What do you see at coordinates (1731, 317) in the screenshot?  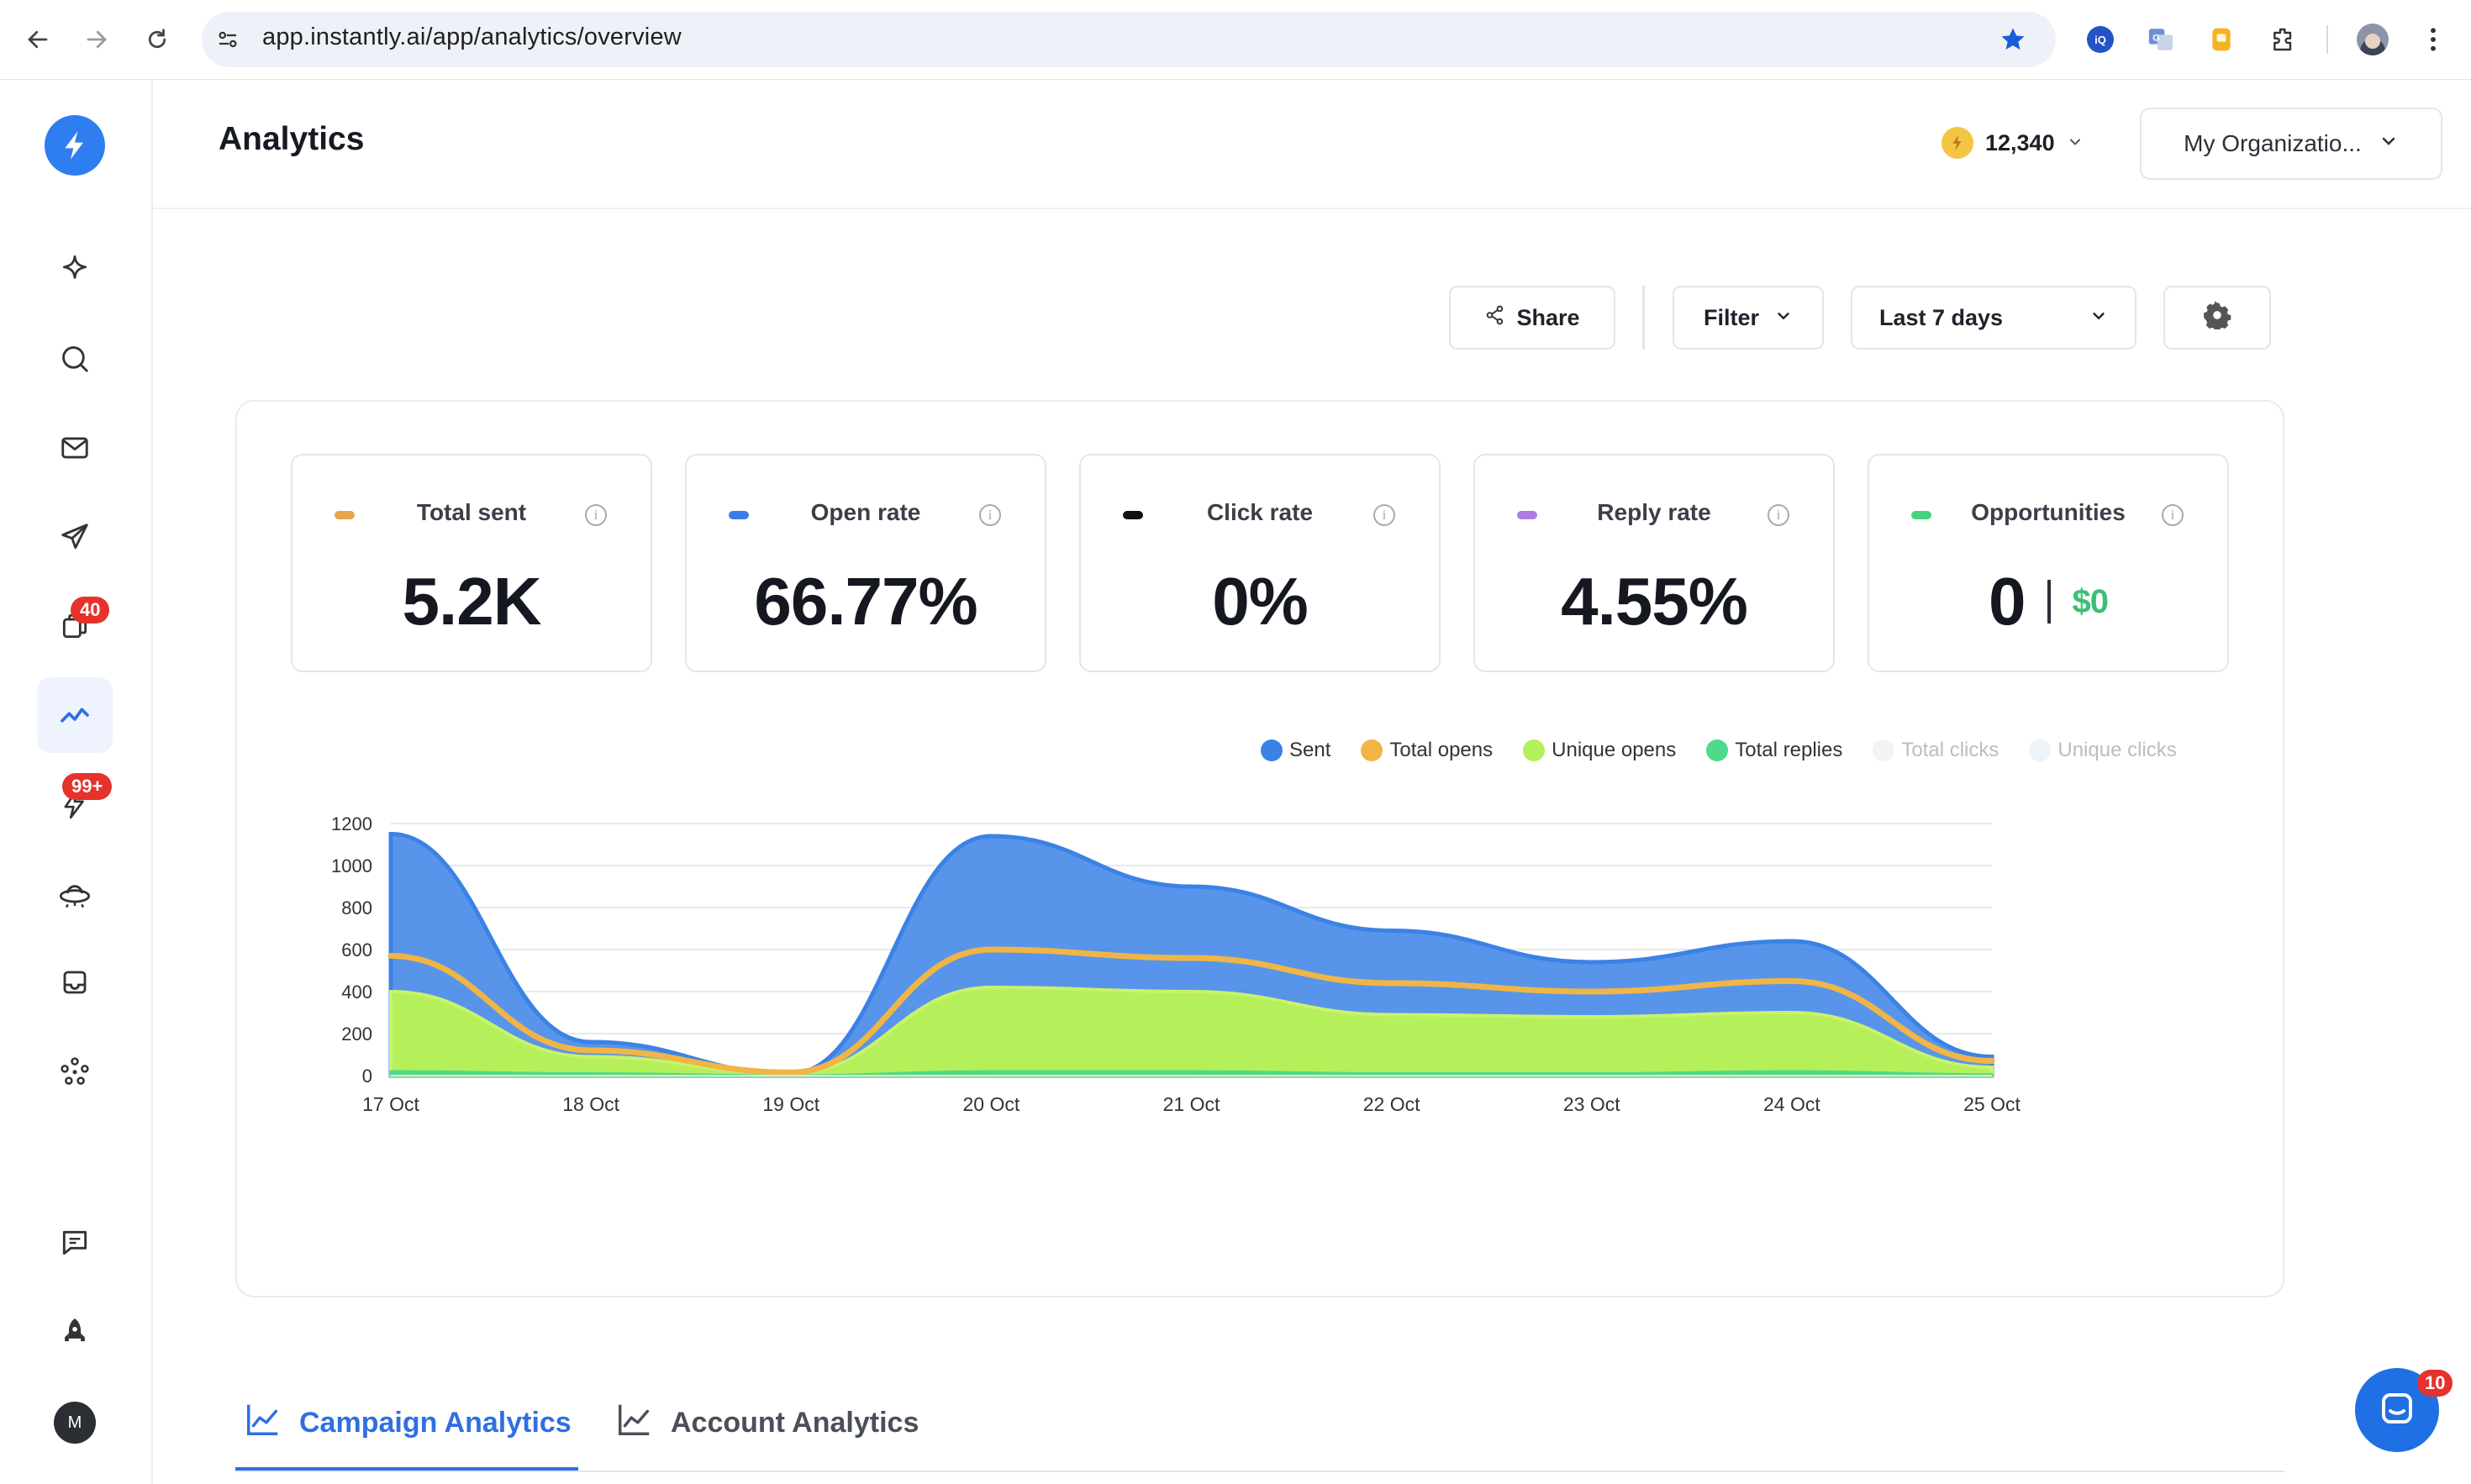 I see `filter-label: Filter` at bounding box center [1731, 317].